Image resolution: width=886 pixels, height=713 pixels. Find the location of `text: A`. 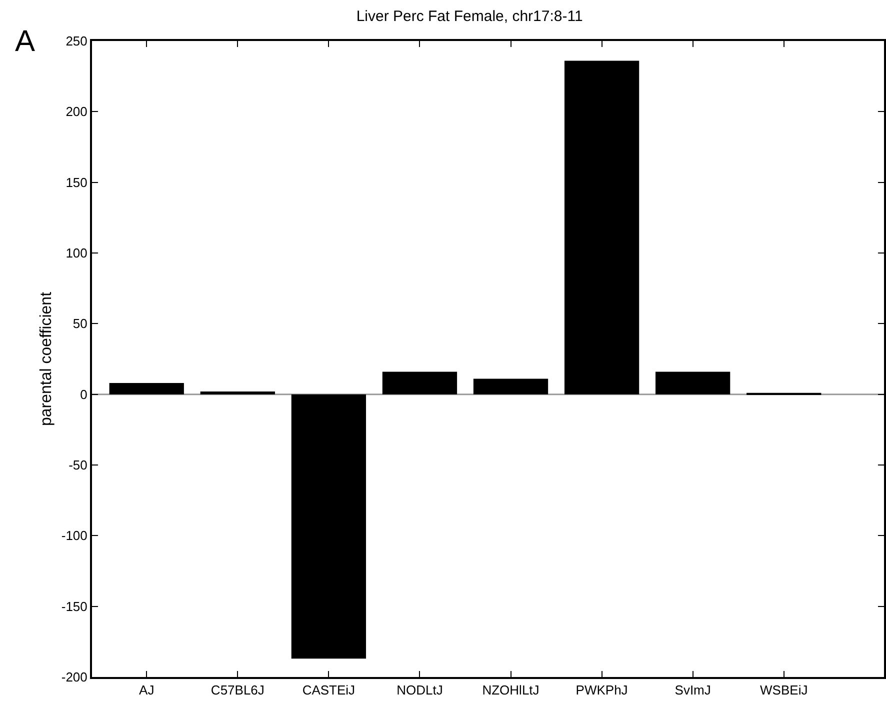

text: A is located at coordinates (25, 41).